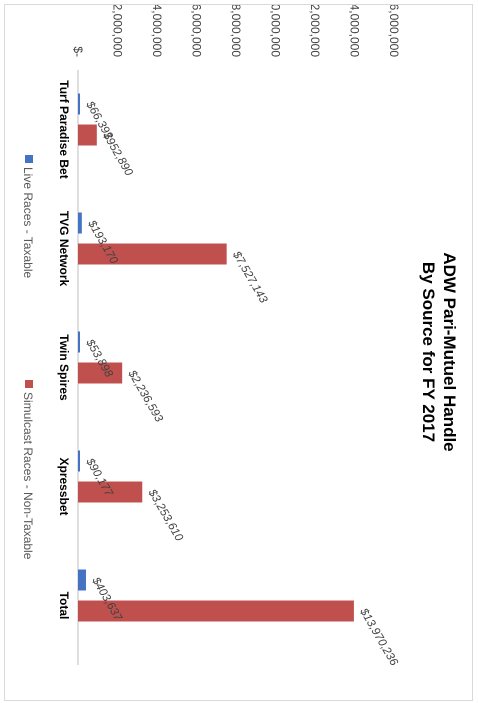 Image resolution: width=478 pixels, height=703 pixels. I want to click on data-label: $952,890, so click(117, 154).